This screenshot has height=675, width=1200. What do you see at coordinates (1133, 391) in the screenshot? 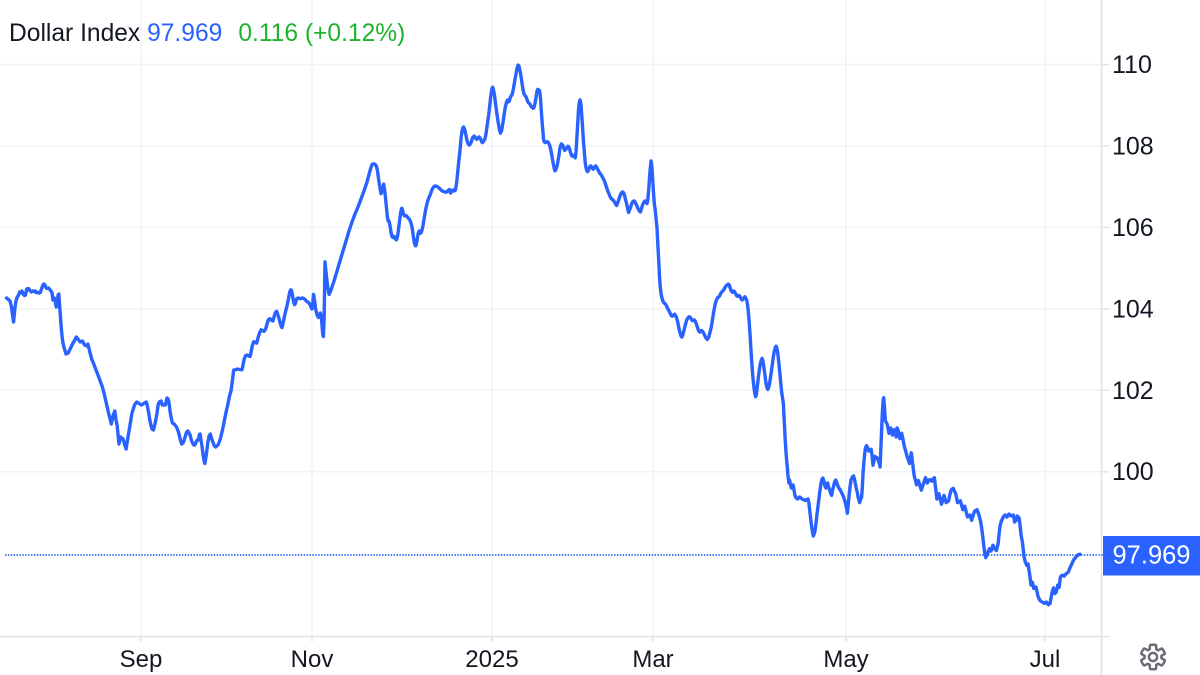
I see `svg-text: 102` at bounding box center [1133, 391].